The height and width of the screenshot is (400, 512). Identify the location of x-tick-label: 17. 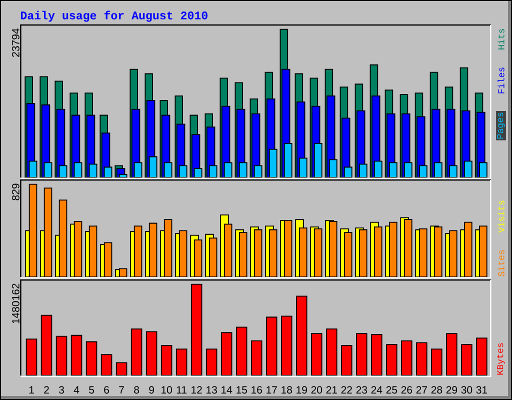
(271, 390).